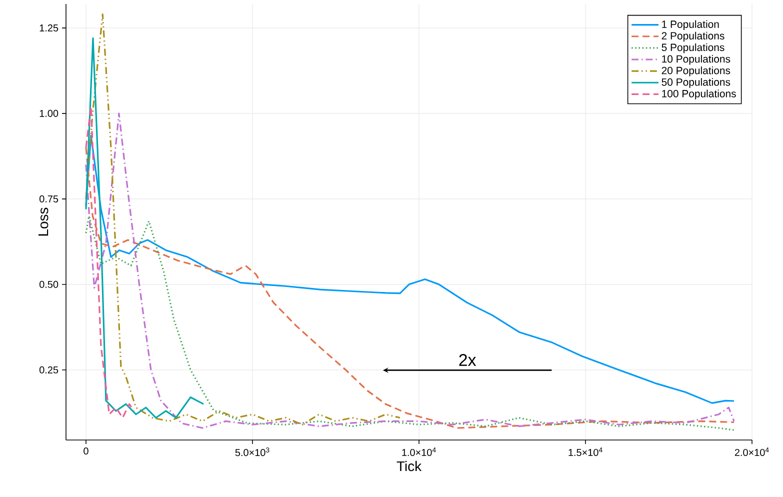 This screenshot has width=783, height=497. What do you see at coordinates (86, 451) in the screenshot?
I see `x-tick-label: 0` at bounding box center [86, 451].